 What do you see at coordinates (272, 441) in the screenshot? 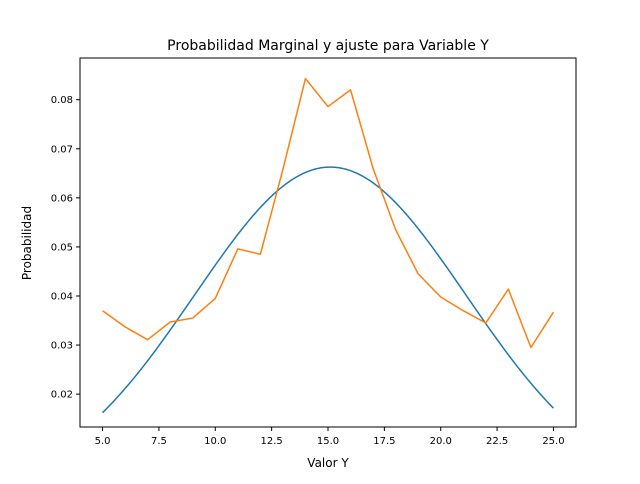
I see `x-tick-label: 12.5` at bounding box center [272, 441].